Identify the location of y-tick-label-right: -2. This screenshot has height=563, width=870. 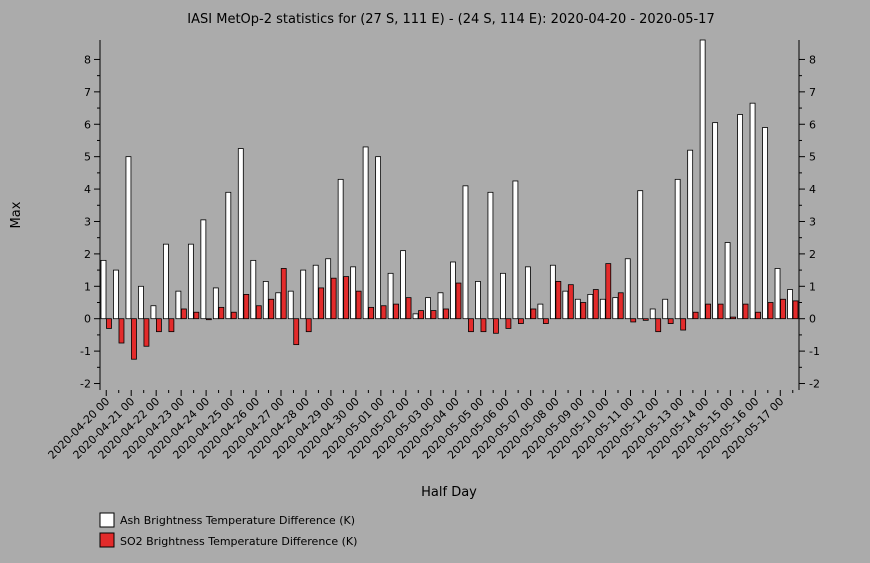
(814, 384).